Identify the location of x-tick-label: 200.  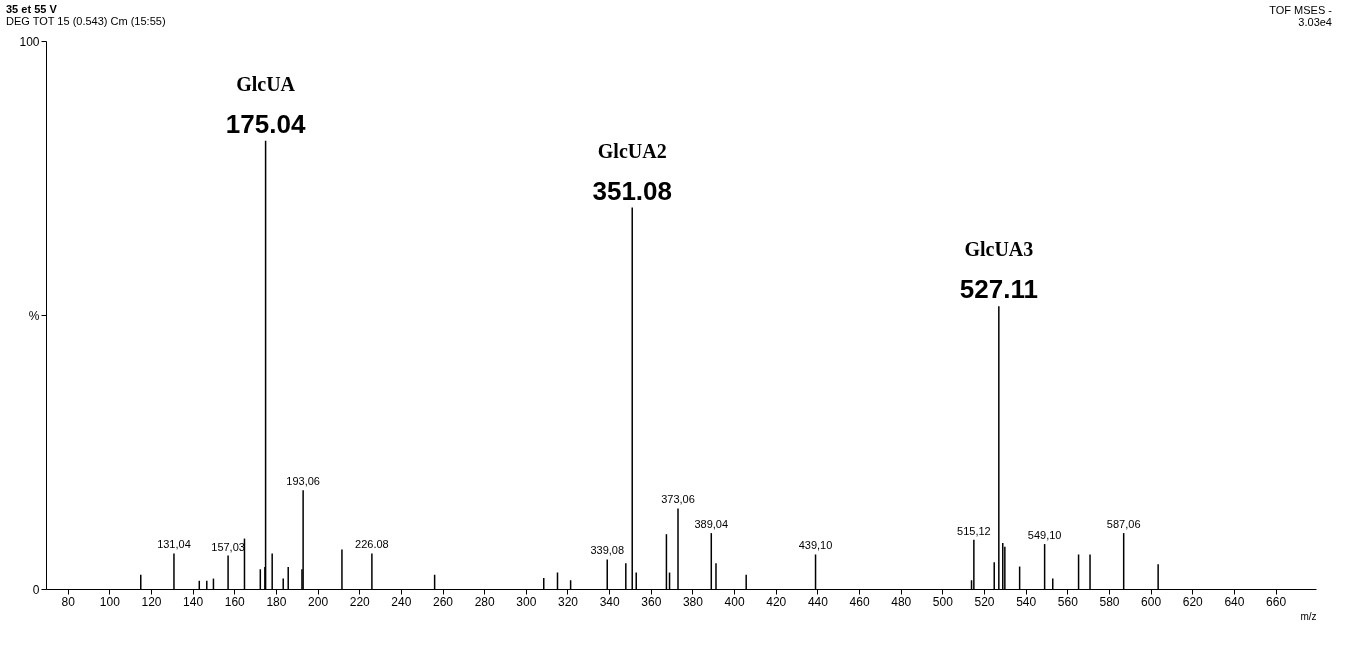
(318, 601).